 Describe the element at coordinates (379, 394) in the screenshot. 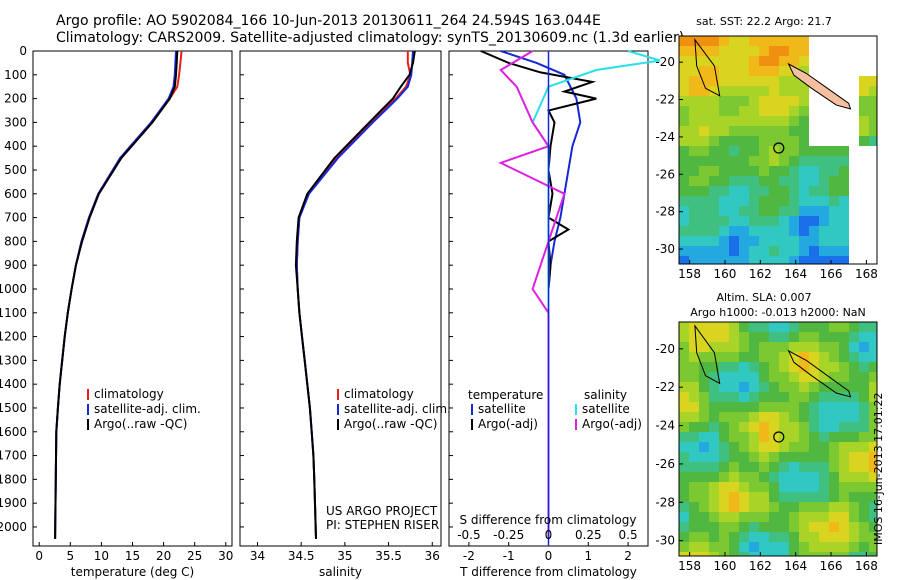

I see `legend-label: climatology` at that location.